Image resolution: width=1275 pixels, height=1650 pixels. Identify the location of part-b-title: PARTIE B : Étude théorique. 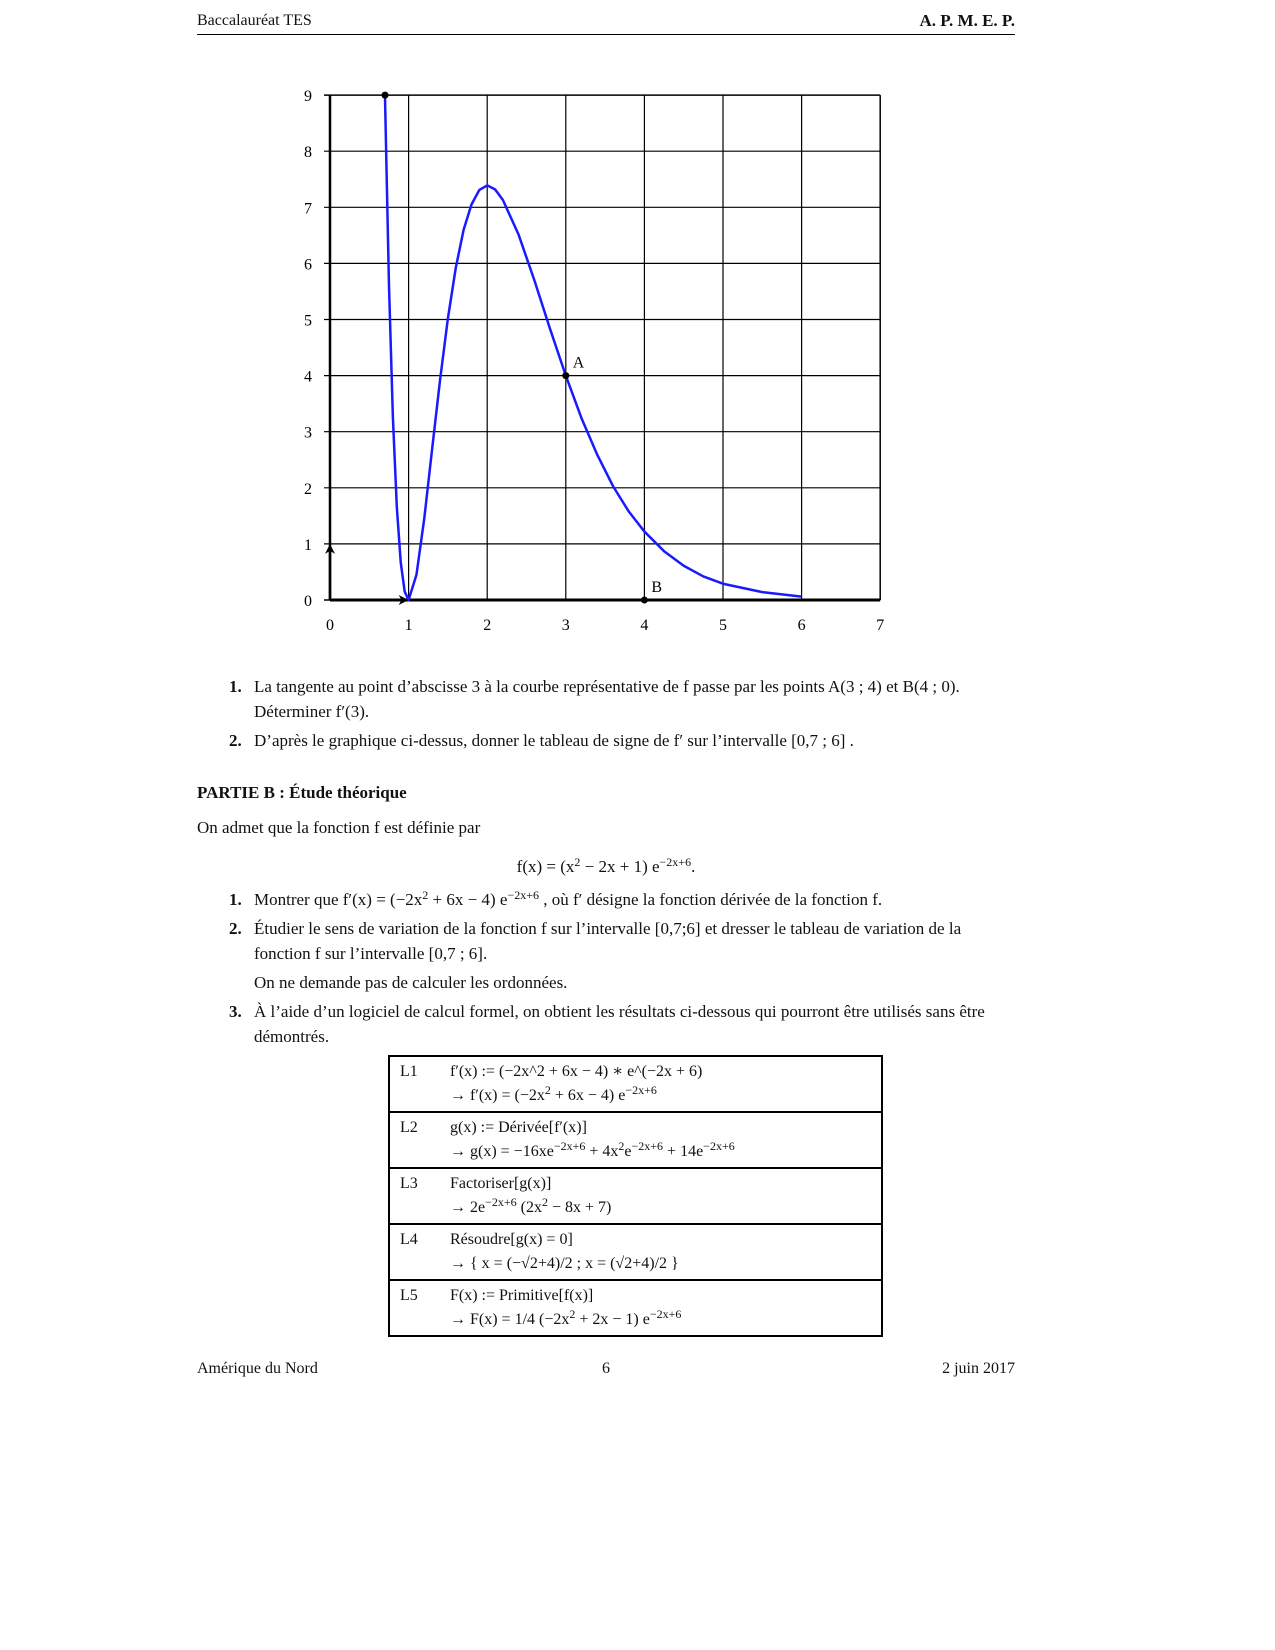
(302, 792).